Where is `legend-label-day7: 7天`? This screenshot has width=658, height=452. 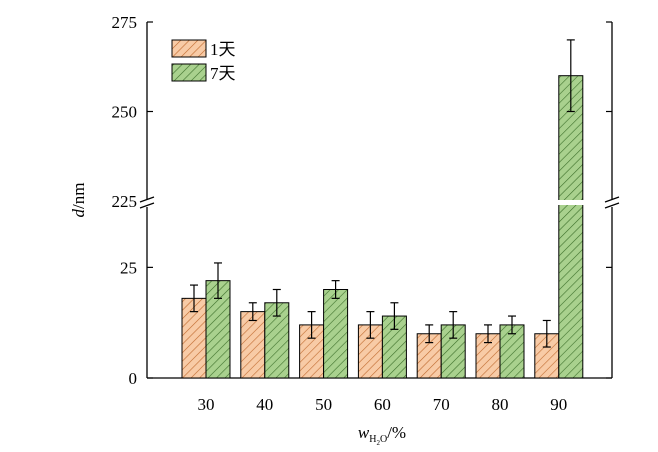 legend-label-day7: 7天 is located at coordinates (223, 73).